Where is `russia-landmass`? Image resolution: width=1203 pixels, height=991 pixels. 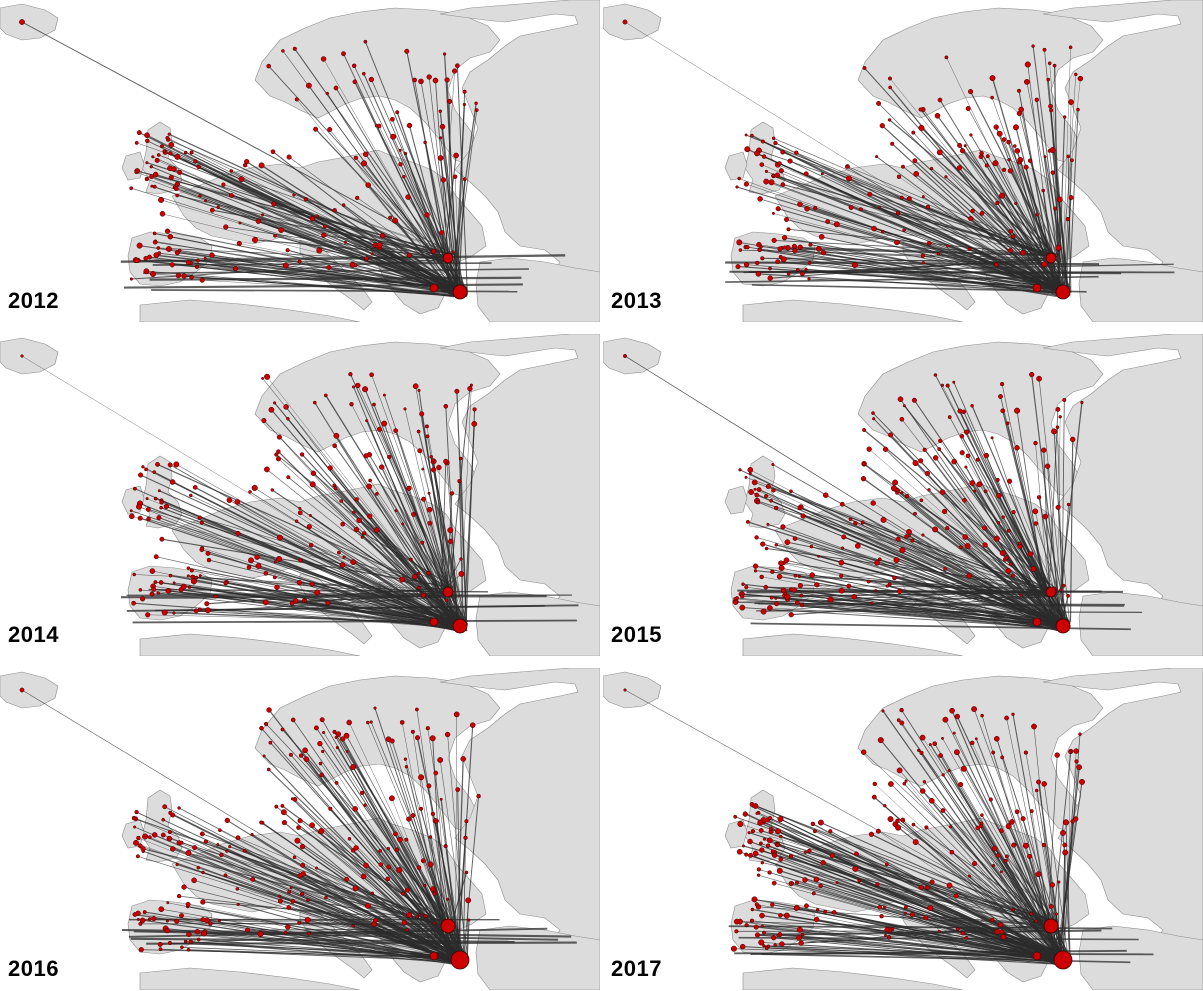 russia-landmass is located at coordinates (519, 829).